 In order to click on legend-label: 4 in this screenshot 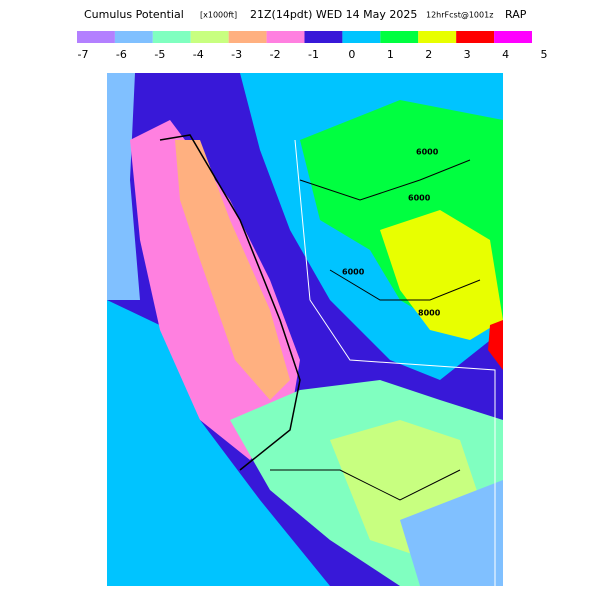, I will do `click(505, 54)`.